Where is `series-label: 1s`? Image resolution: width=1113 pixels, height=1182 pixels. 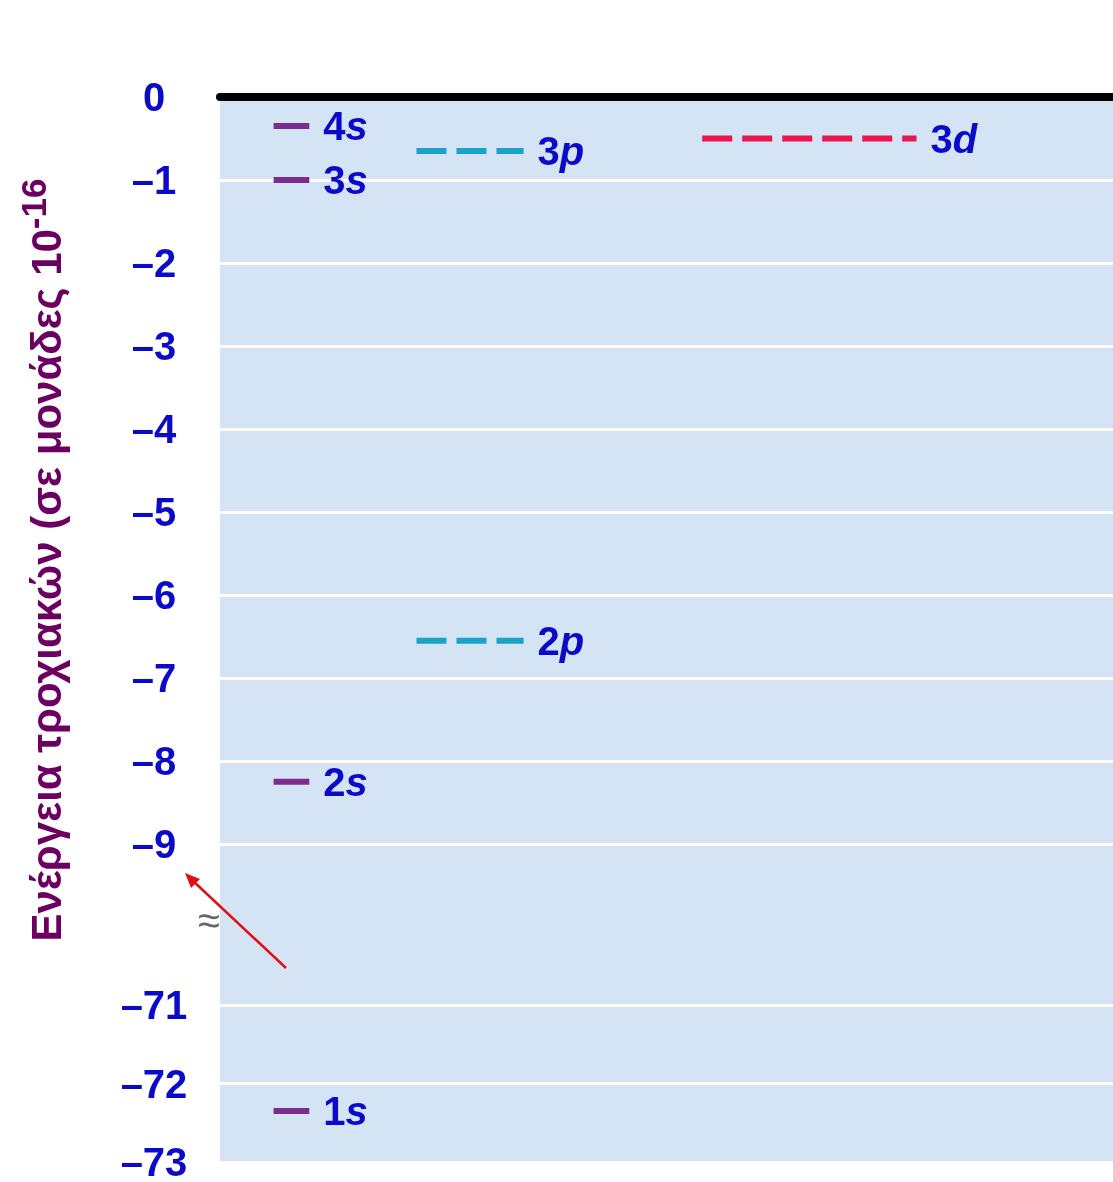 series-label: 1s is located at coordinates (345, 1111).